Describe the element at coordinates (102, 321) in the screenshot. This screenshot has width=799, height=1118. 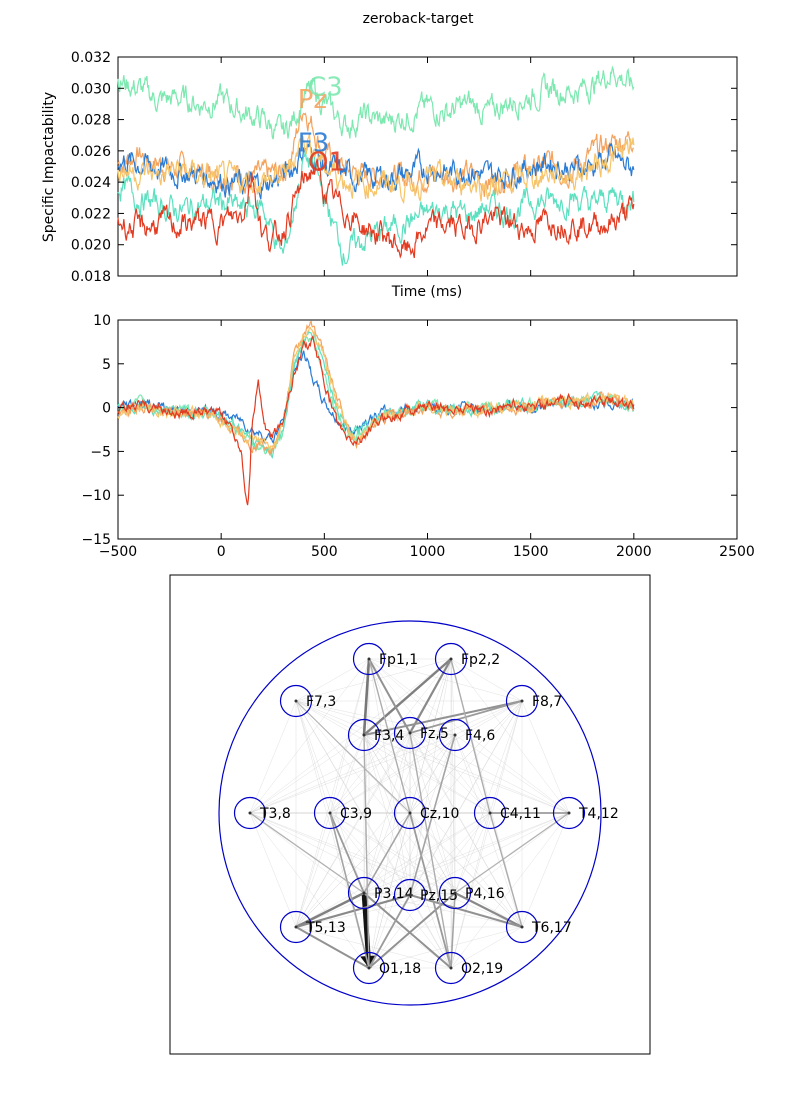
I see `mid-ytick-label: 10` at that location.